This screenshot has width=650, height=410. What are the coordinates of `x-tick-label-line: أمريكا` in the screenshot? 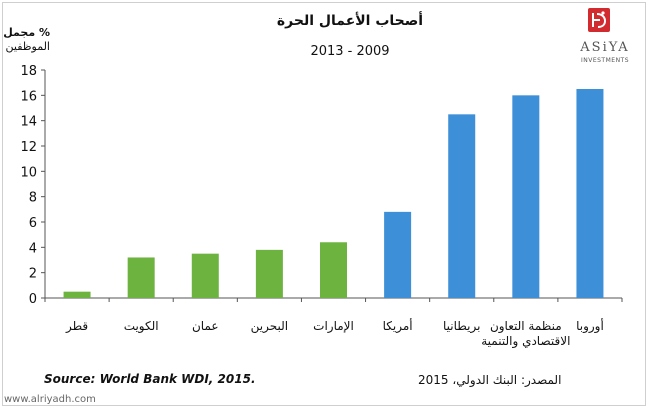 It's located at (398, 326).